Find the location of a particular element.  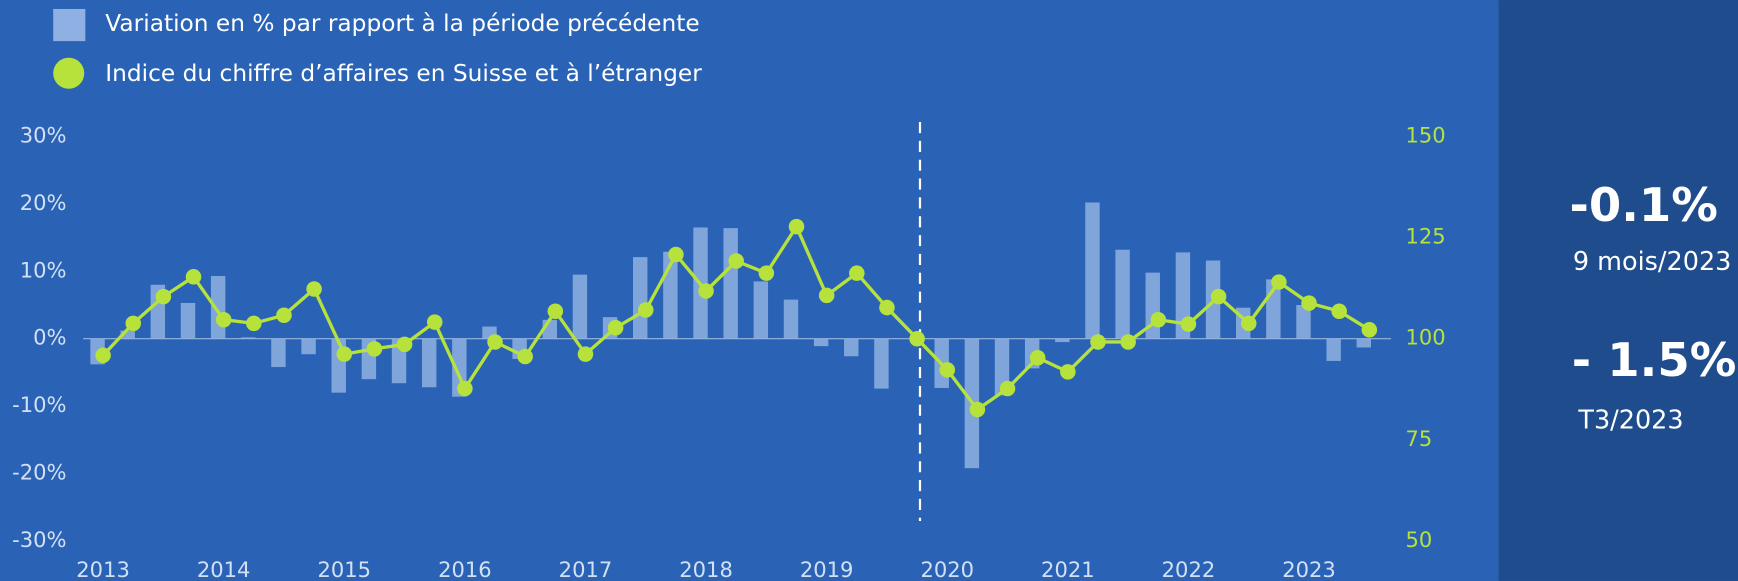

side-panel is located at coordinates (1618, 290).